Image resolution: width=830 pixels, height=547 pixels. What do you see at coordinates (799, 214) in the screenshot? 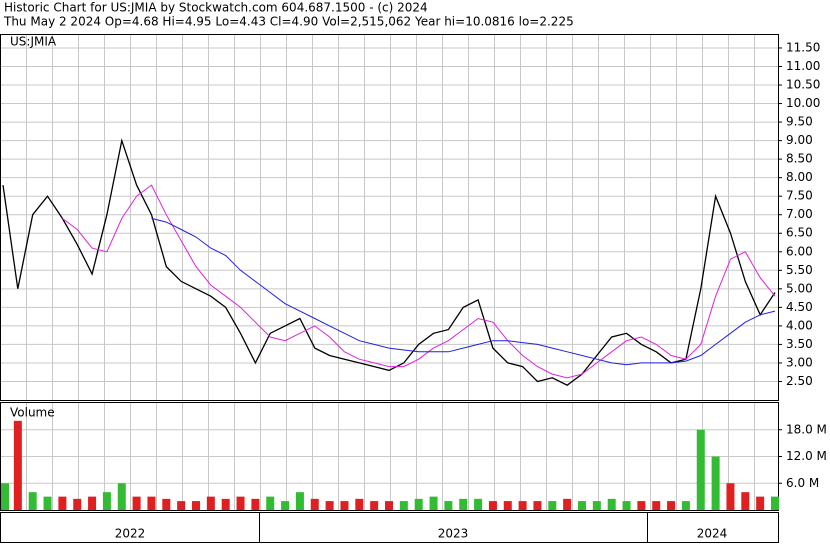
I see `y-tick-label: 7.00` at bounding box center [799, 214].